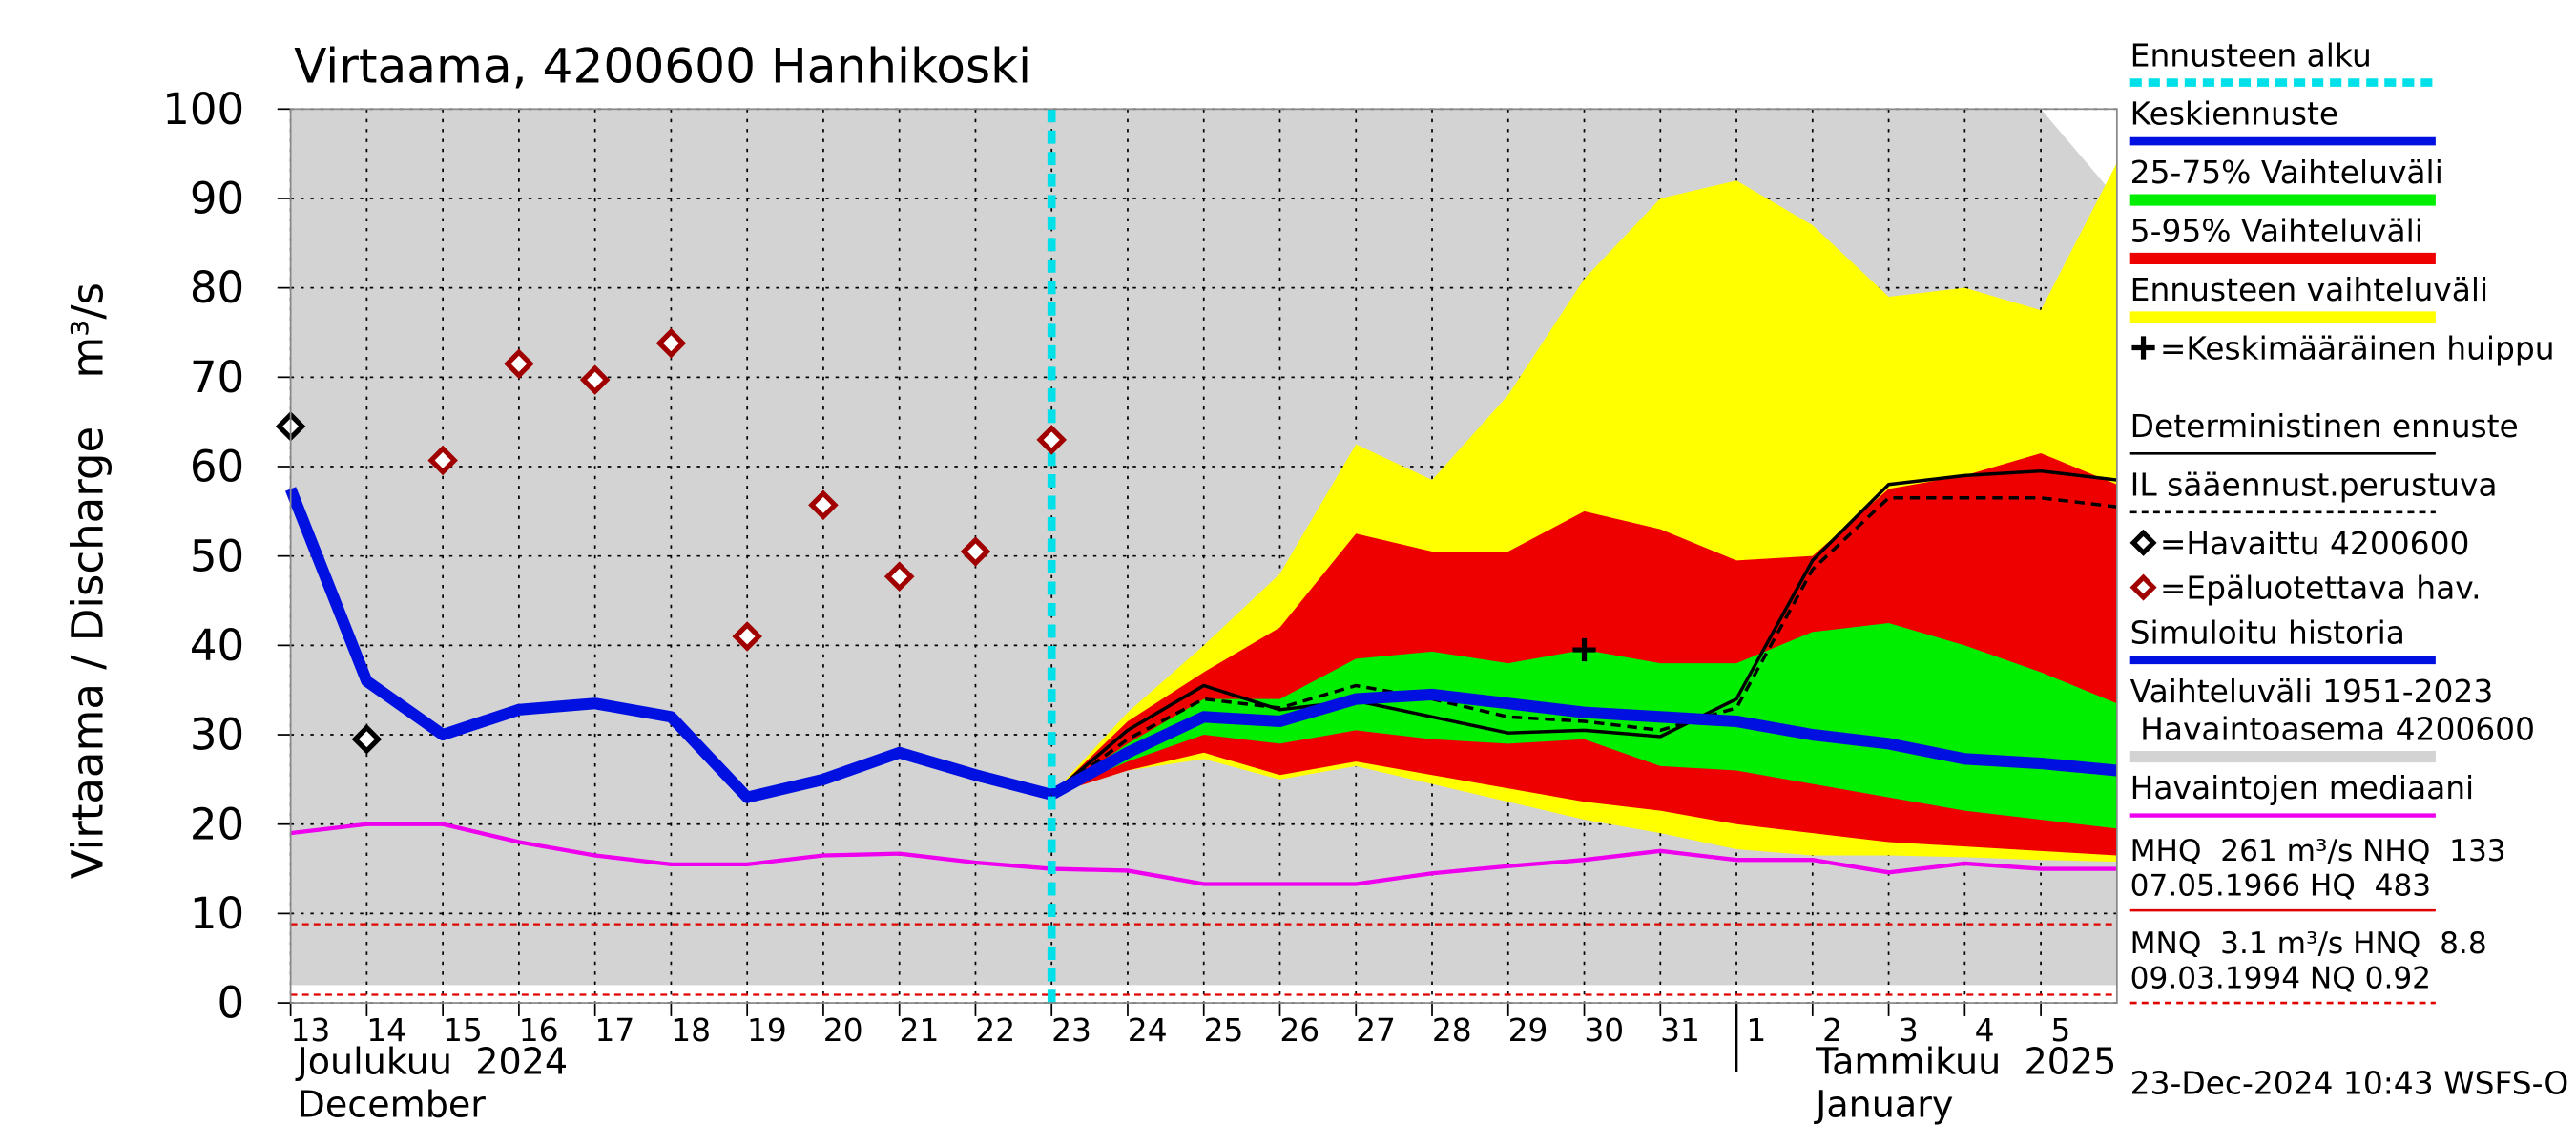 The height and width of the screenshot is (1145, 2576). Describe the element at coordinates (2309, 289) in the screenshot. I see `legend-label: Ennusteen vaihteluväli` at that location.